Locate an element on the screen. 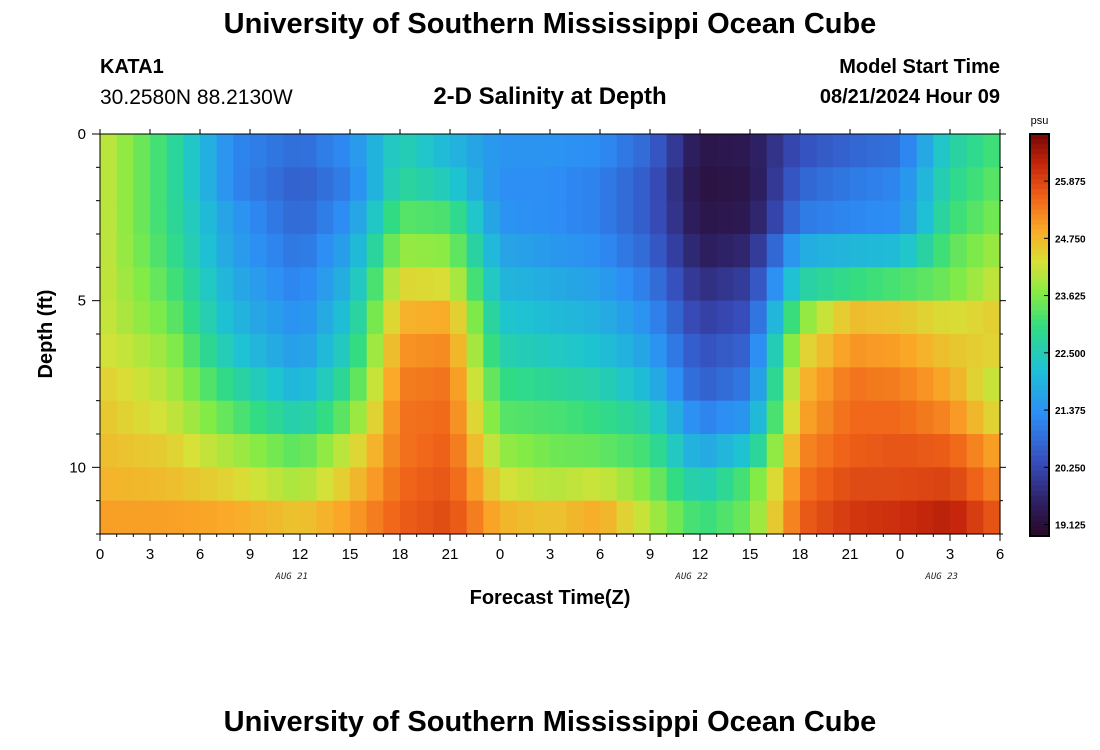 The width and height of the screenshot is (1100, 750). y-axis-label: Depth (ft) is located at coordinates (46, 334).